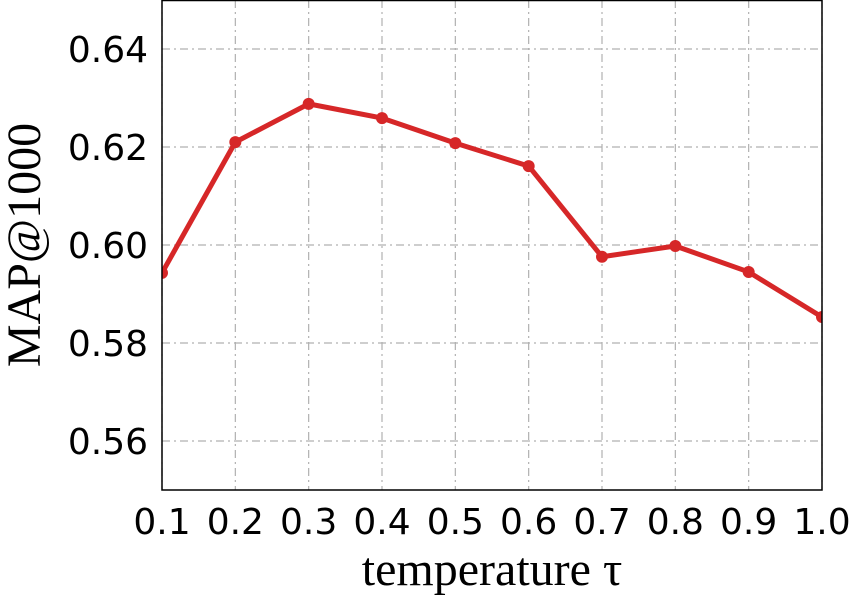 Image resolution: width=856 pixels, height=599 pixels. What do you see at coordinates (308, 522) in the screenshot?
I see `x-tick-label: 0.3` at bounding box center [308, 522].